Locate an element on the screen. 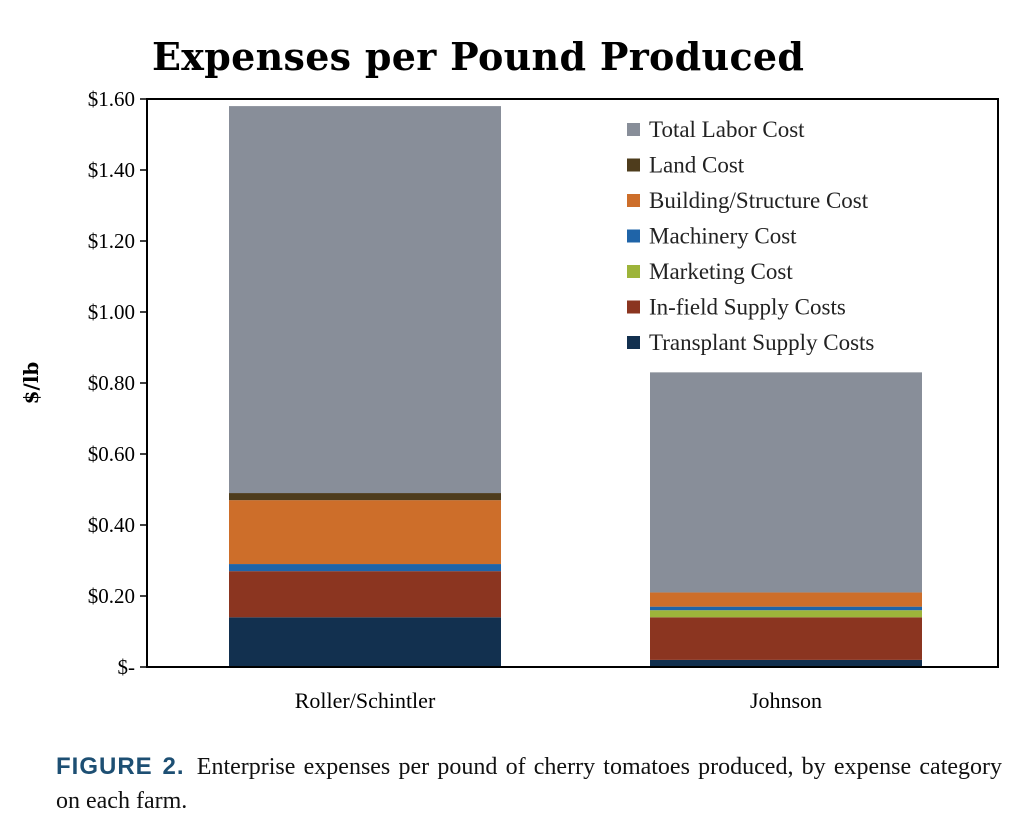 Image resolution: width=1024 pixels, height=820 pixels. y-tick-label: $0.40 is located at coordinates (111, 525).